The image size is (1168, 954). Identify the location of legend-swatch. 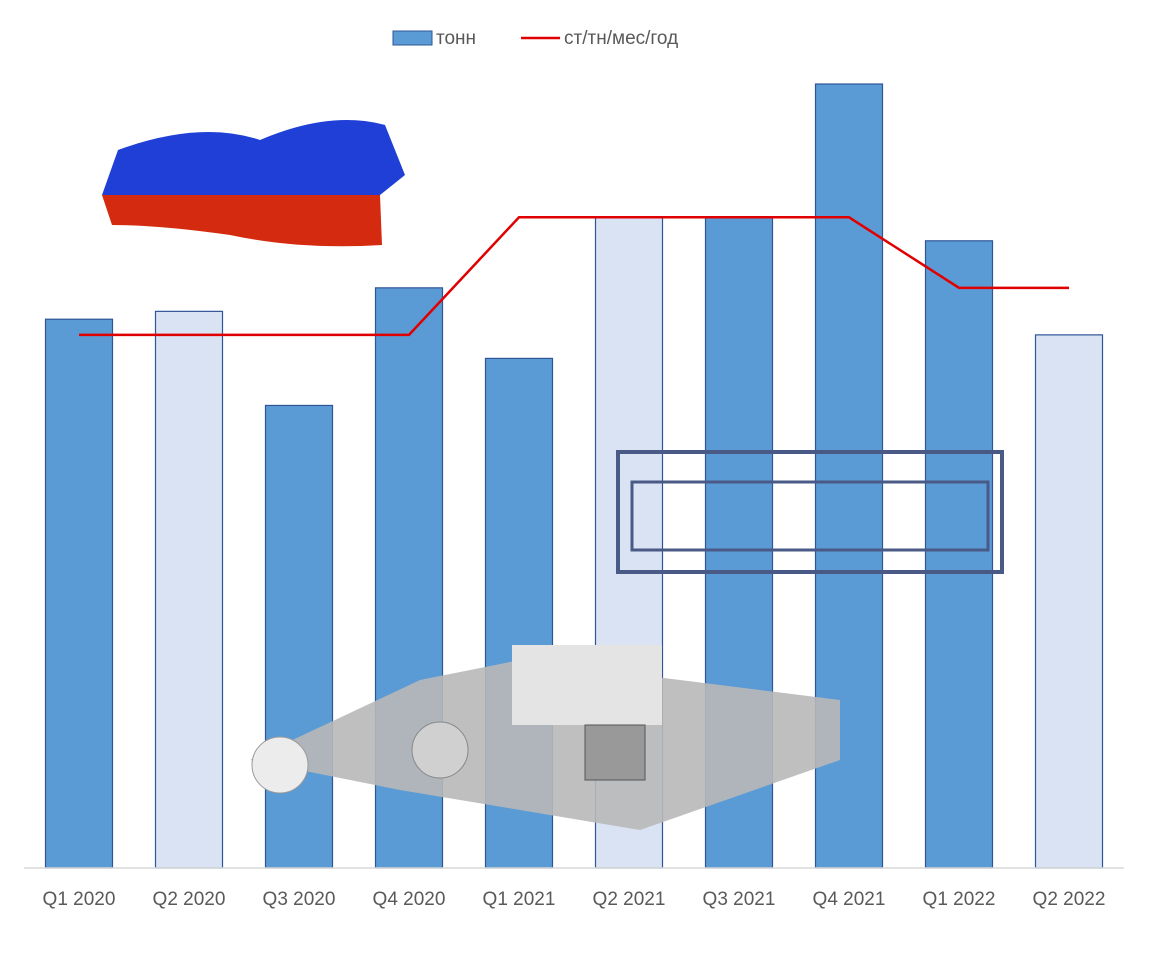
(412, 38).